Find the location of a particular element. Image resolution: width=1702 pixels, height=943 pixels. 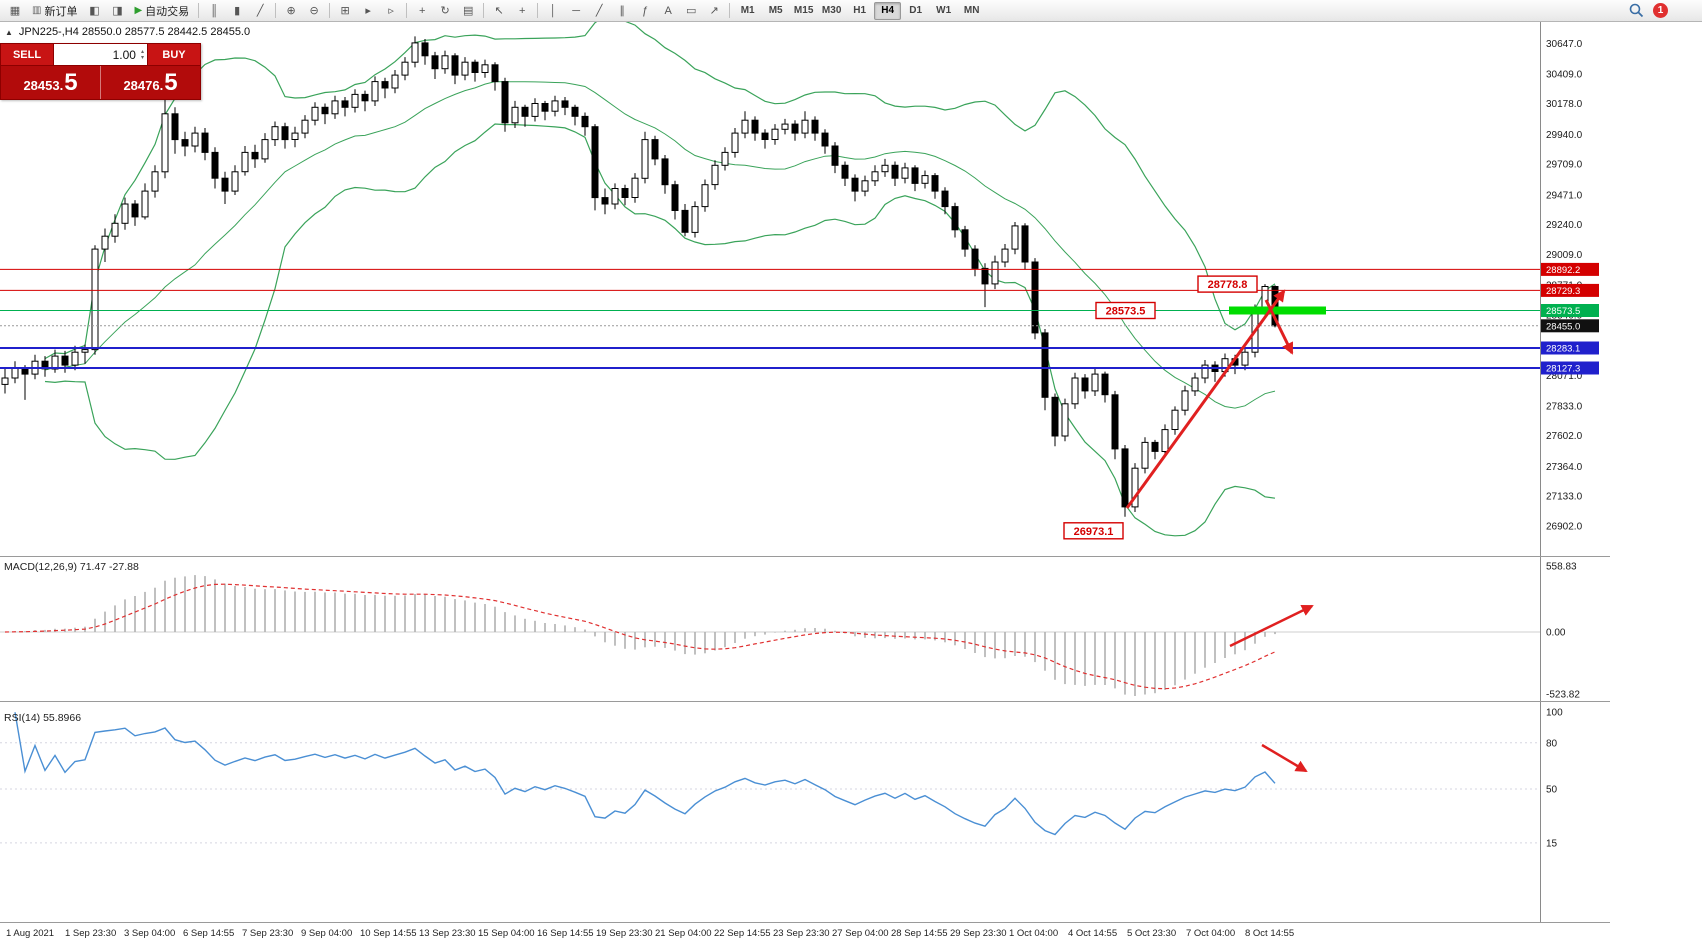

data-window-icon: ◨ is located at coordinates (117, 11).